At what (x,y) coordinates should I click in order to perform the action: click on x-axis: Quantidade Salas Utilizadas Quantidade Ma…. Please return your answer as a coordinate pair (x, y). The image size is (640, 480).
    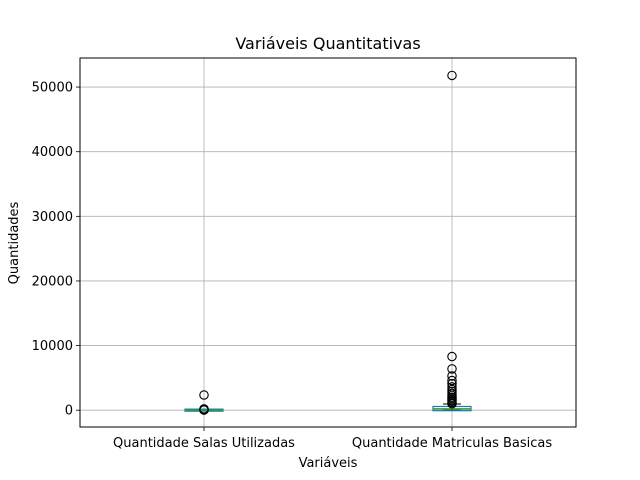
    Looking at the image, I should click on (332, 439).